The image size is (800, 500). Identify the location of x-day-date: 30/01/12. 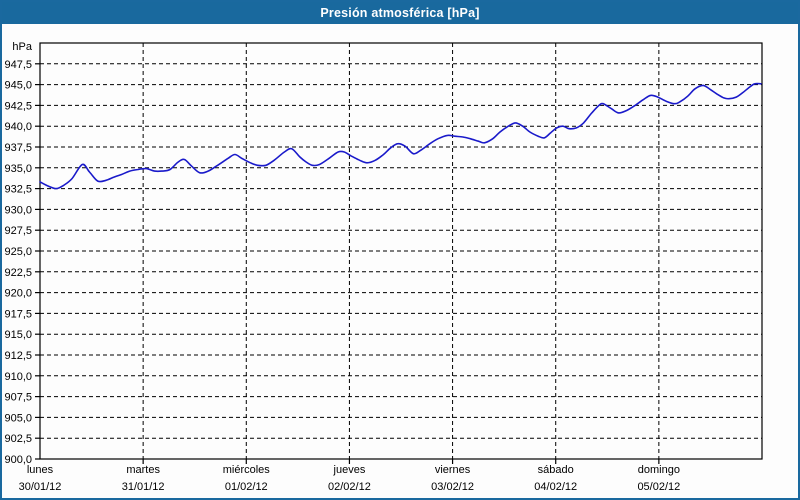
(40, 487).